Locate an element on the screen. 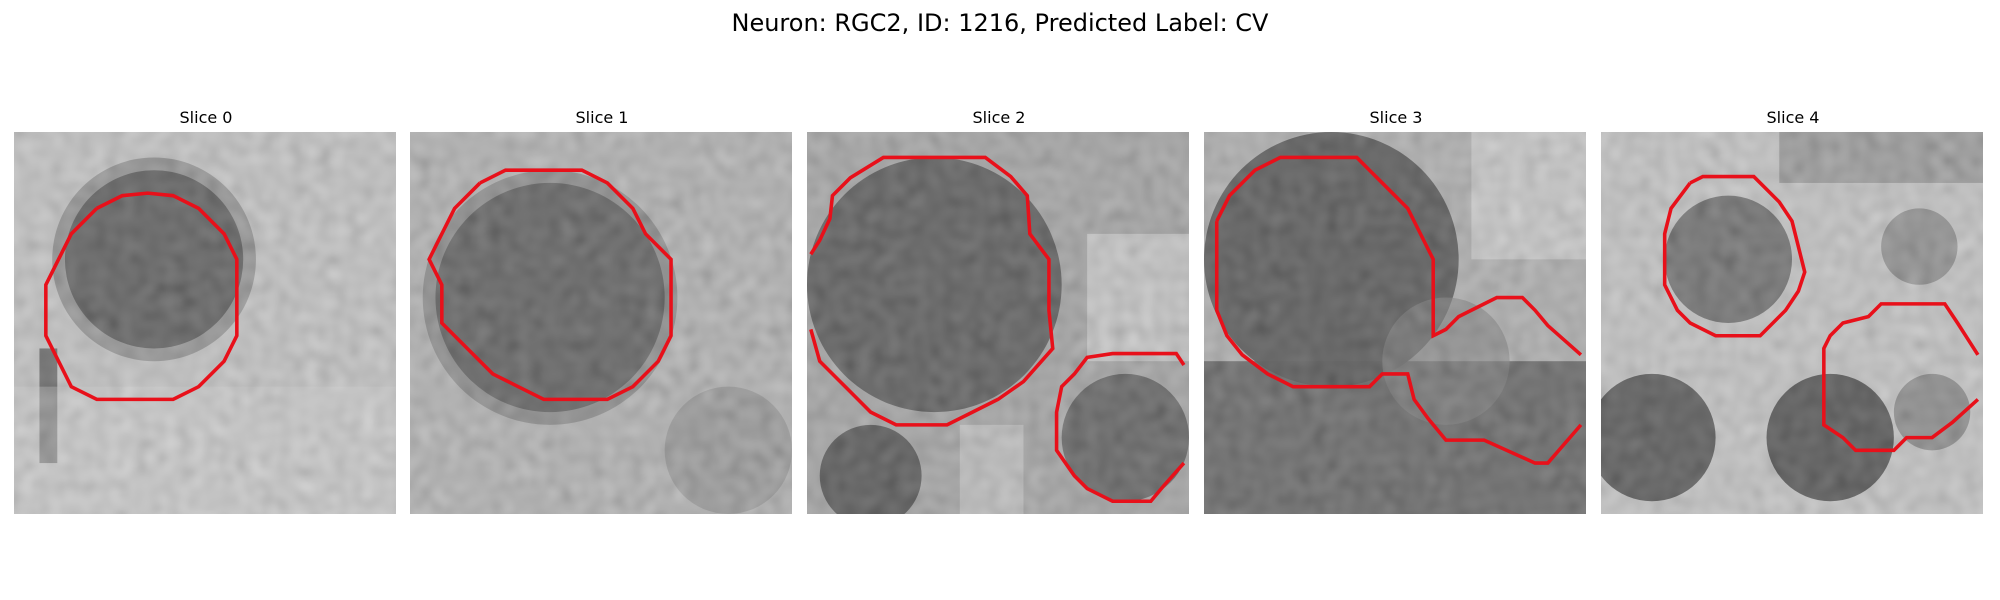 Image resolution: width=2000 pixels, height=600 pixels. slice-panel-2: Slice 2 is located at coordinates (999, 311).